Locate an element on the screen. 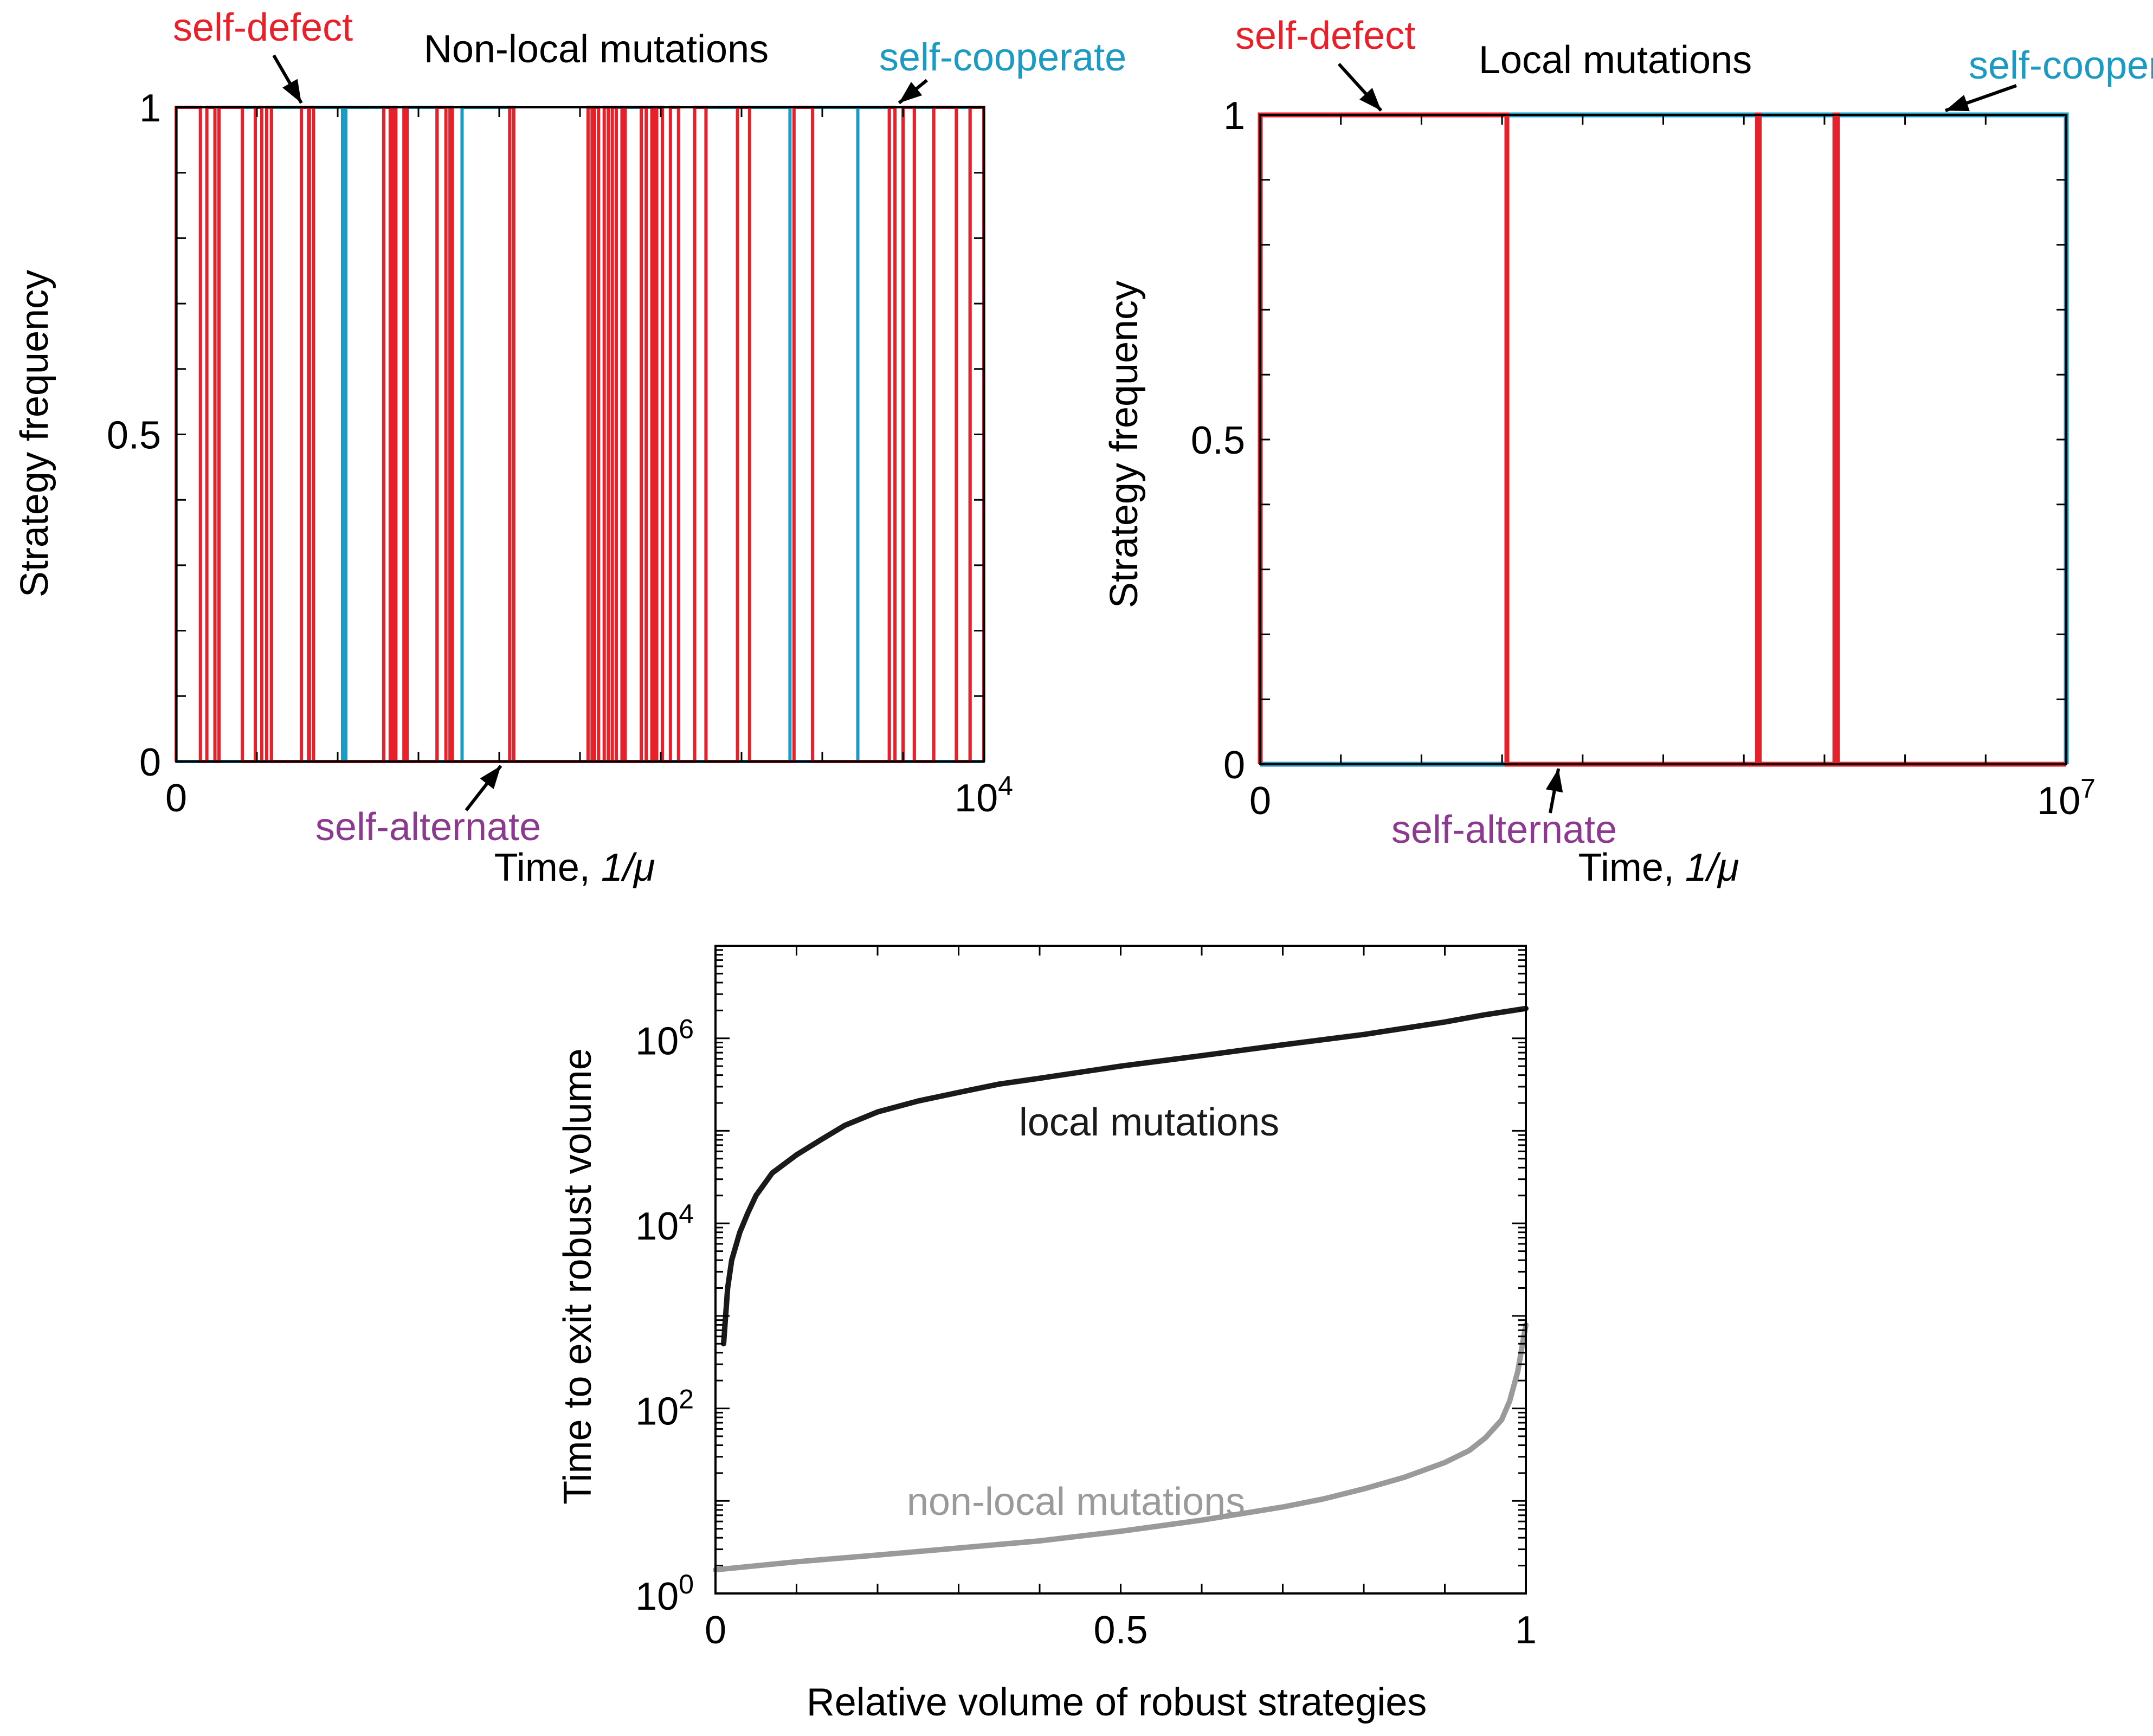 The width and height of the screenshot is (2153, 1736). panel-local-xlabel: Time, 1/μ is located at coordinates (1658, 867).